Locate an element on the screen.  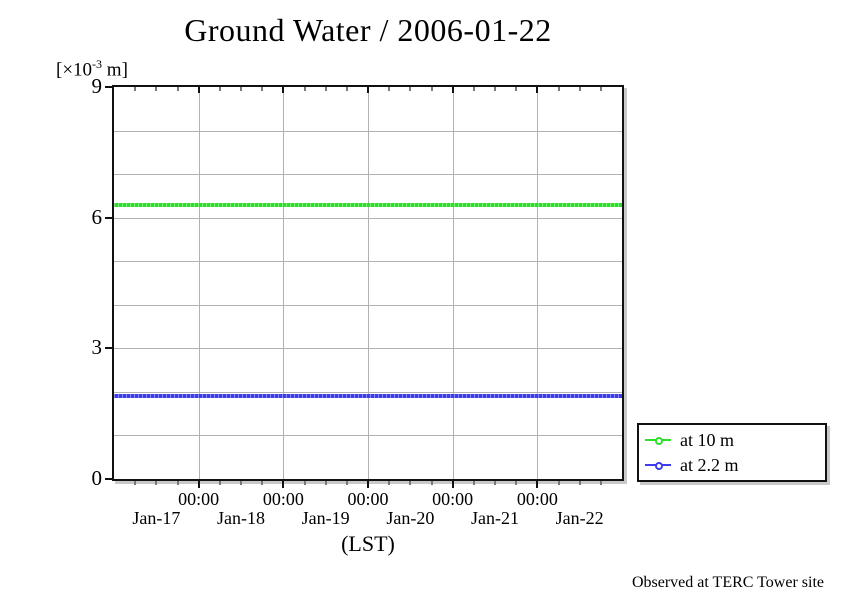
x-axis-label: (LST) is located at coordinates (368, 543).